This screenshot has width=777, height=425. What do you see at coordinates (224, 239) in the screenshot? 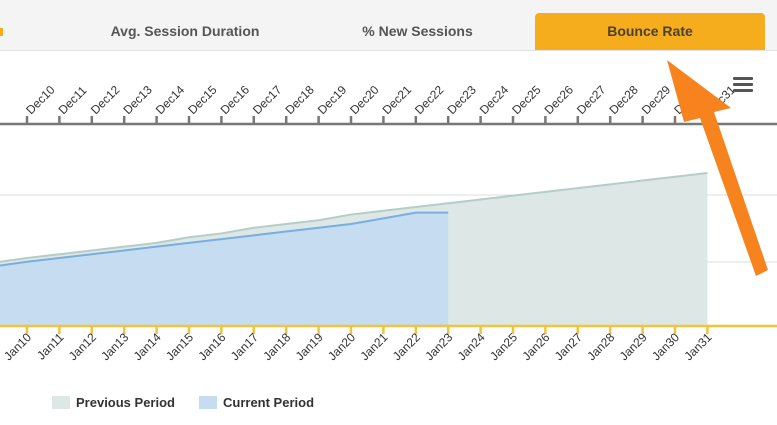
I see `current-period-line` at bounding box center [224, 239].